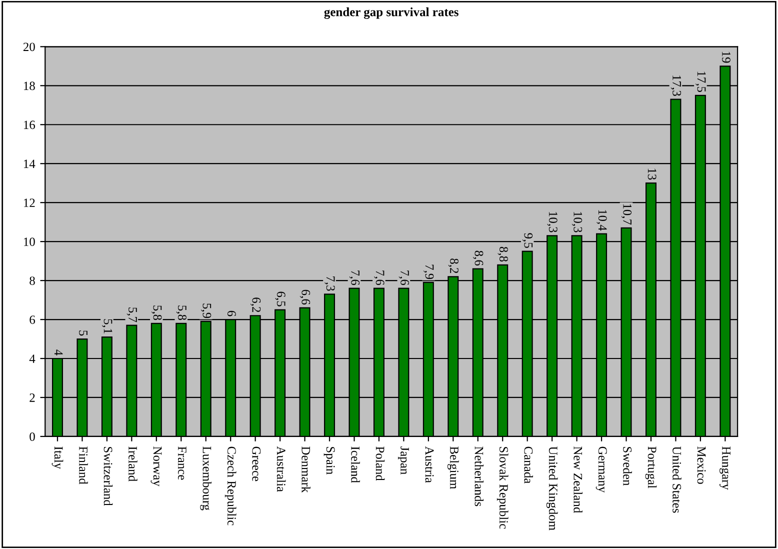 The image size is (778, 549). I want to click on x-tick-label: Poland, so click(380, 463).